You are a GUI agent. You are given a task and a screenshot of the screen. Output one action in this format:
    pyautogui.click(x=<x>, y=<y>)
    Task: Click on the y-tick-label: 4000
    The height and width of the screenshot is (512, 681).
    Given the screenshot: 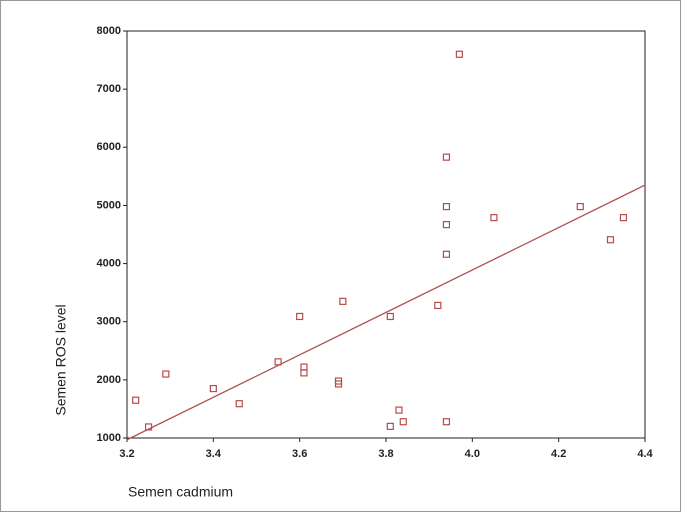 What is the action you would take?
    pyautogui.click(x=109, y=263)
    